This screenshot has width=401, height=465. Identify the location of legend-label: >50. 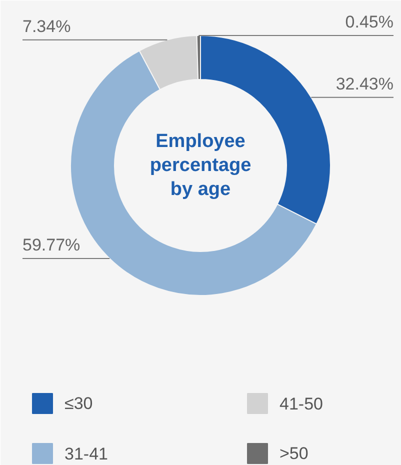
(294, 453).